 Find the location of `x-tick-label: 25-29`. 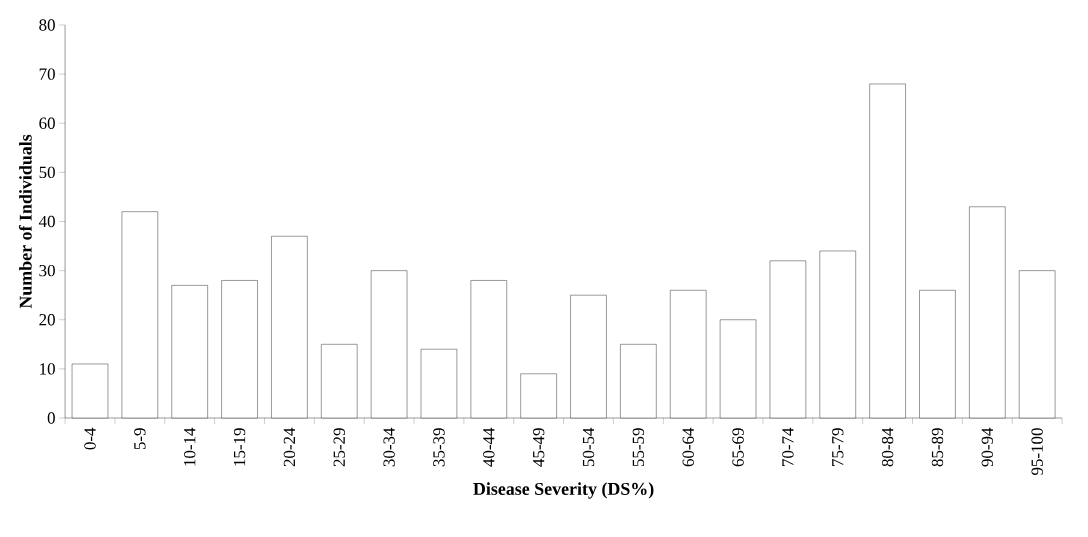

x-tick-label: 25-29 is located at coordinates (339, 447).